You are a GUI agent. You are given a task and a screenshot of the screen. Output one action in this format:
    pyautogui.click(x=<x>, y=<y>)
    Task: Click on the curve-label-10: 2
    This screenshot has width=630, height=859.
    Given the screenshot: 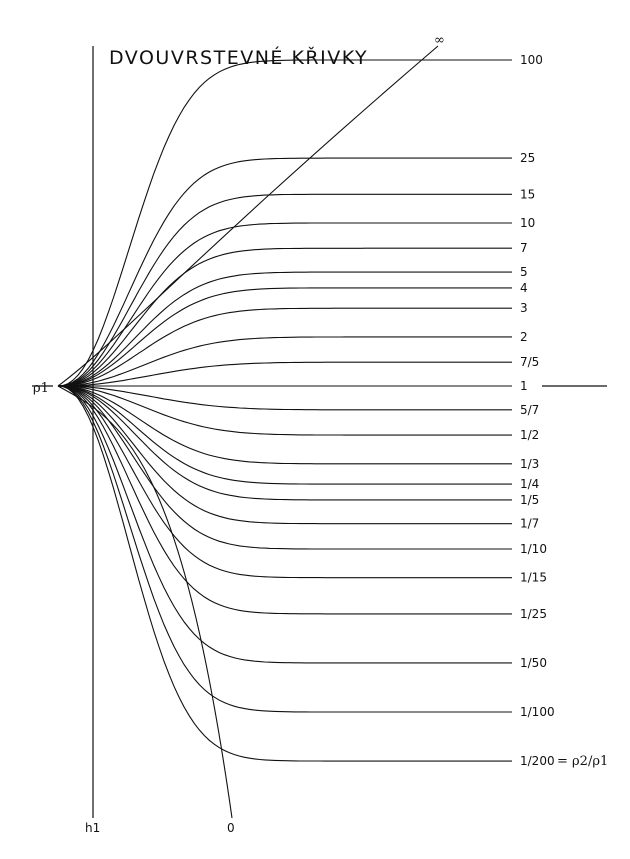 What is the action you would take?
    pyautogui.click(x=524, y=337)
    